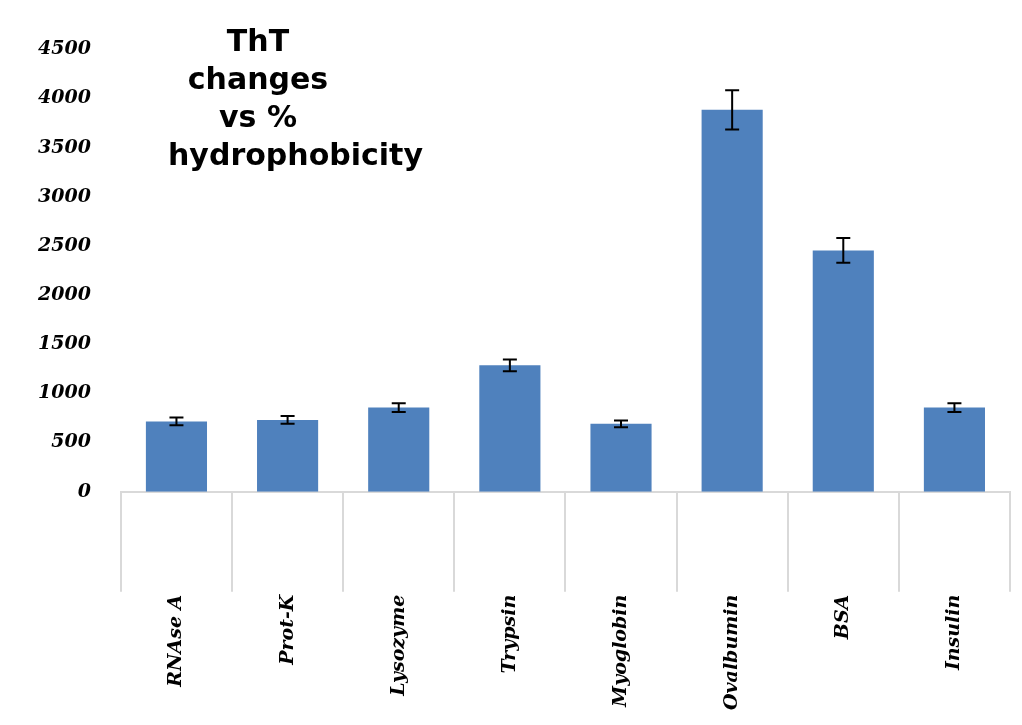 The image size is (1022, 725). What do you see at coordinates (64, 342) in the screenshot?
I see `y-tick-label: 1500` at bounding box center [64, 342].